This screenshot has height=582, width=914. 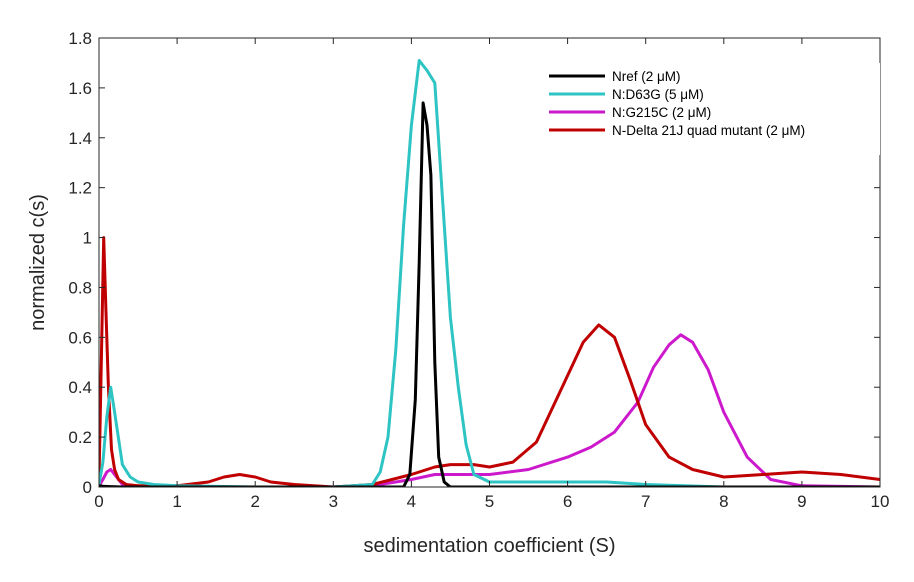 I want to click on legend-label-2: N:G215C (2 μM), so click(x=661, y=112).